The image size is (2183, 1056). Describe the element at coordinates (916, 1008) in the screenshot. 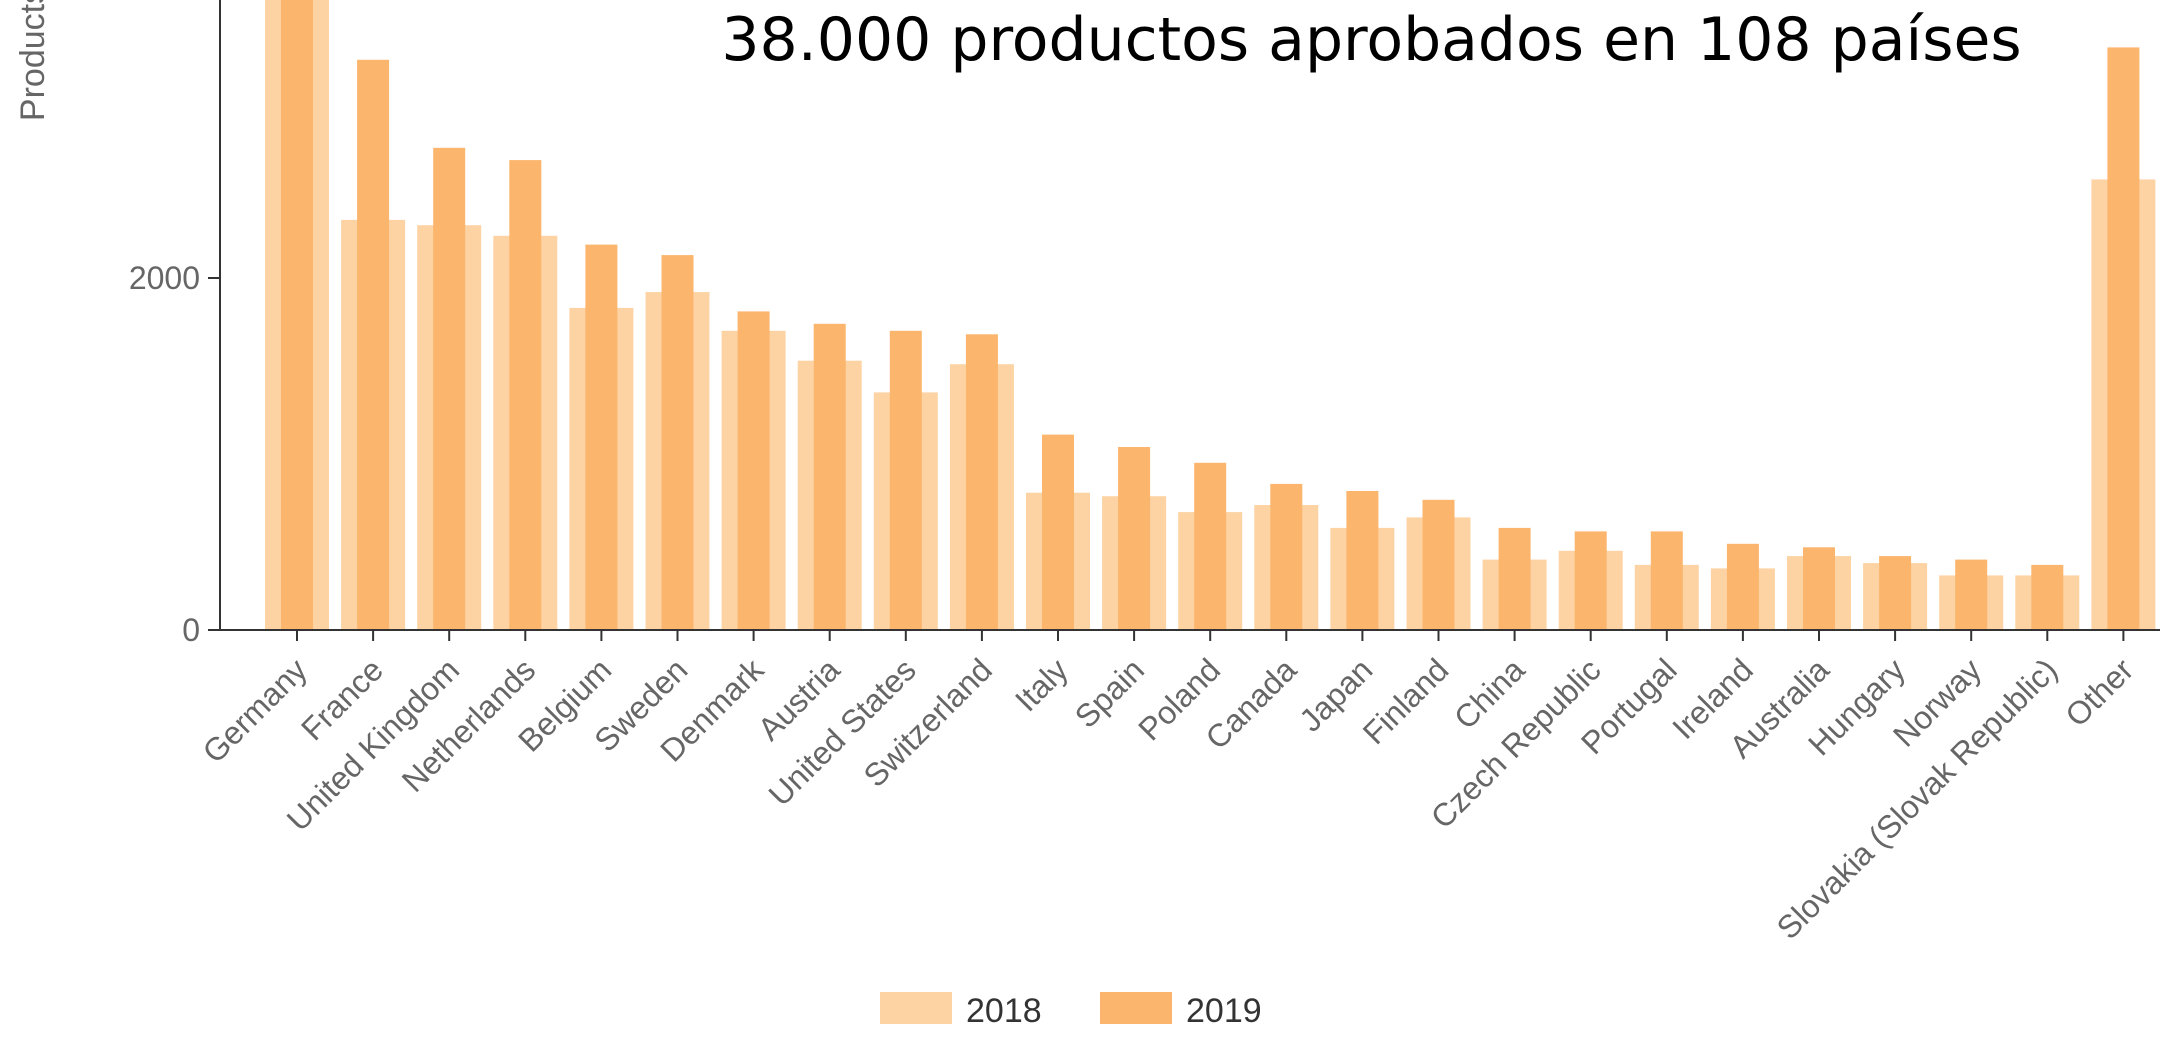

I see `legend-swatch-2018` at that location.